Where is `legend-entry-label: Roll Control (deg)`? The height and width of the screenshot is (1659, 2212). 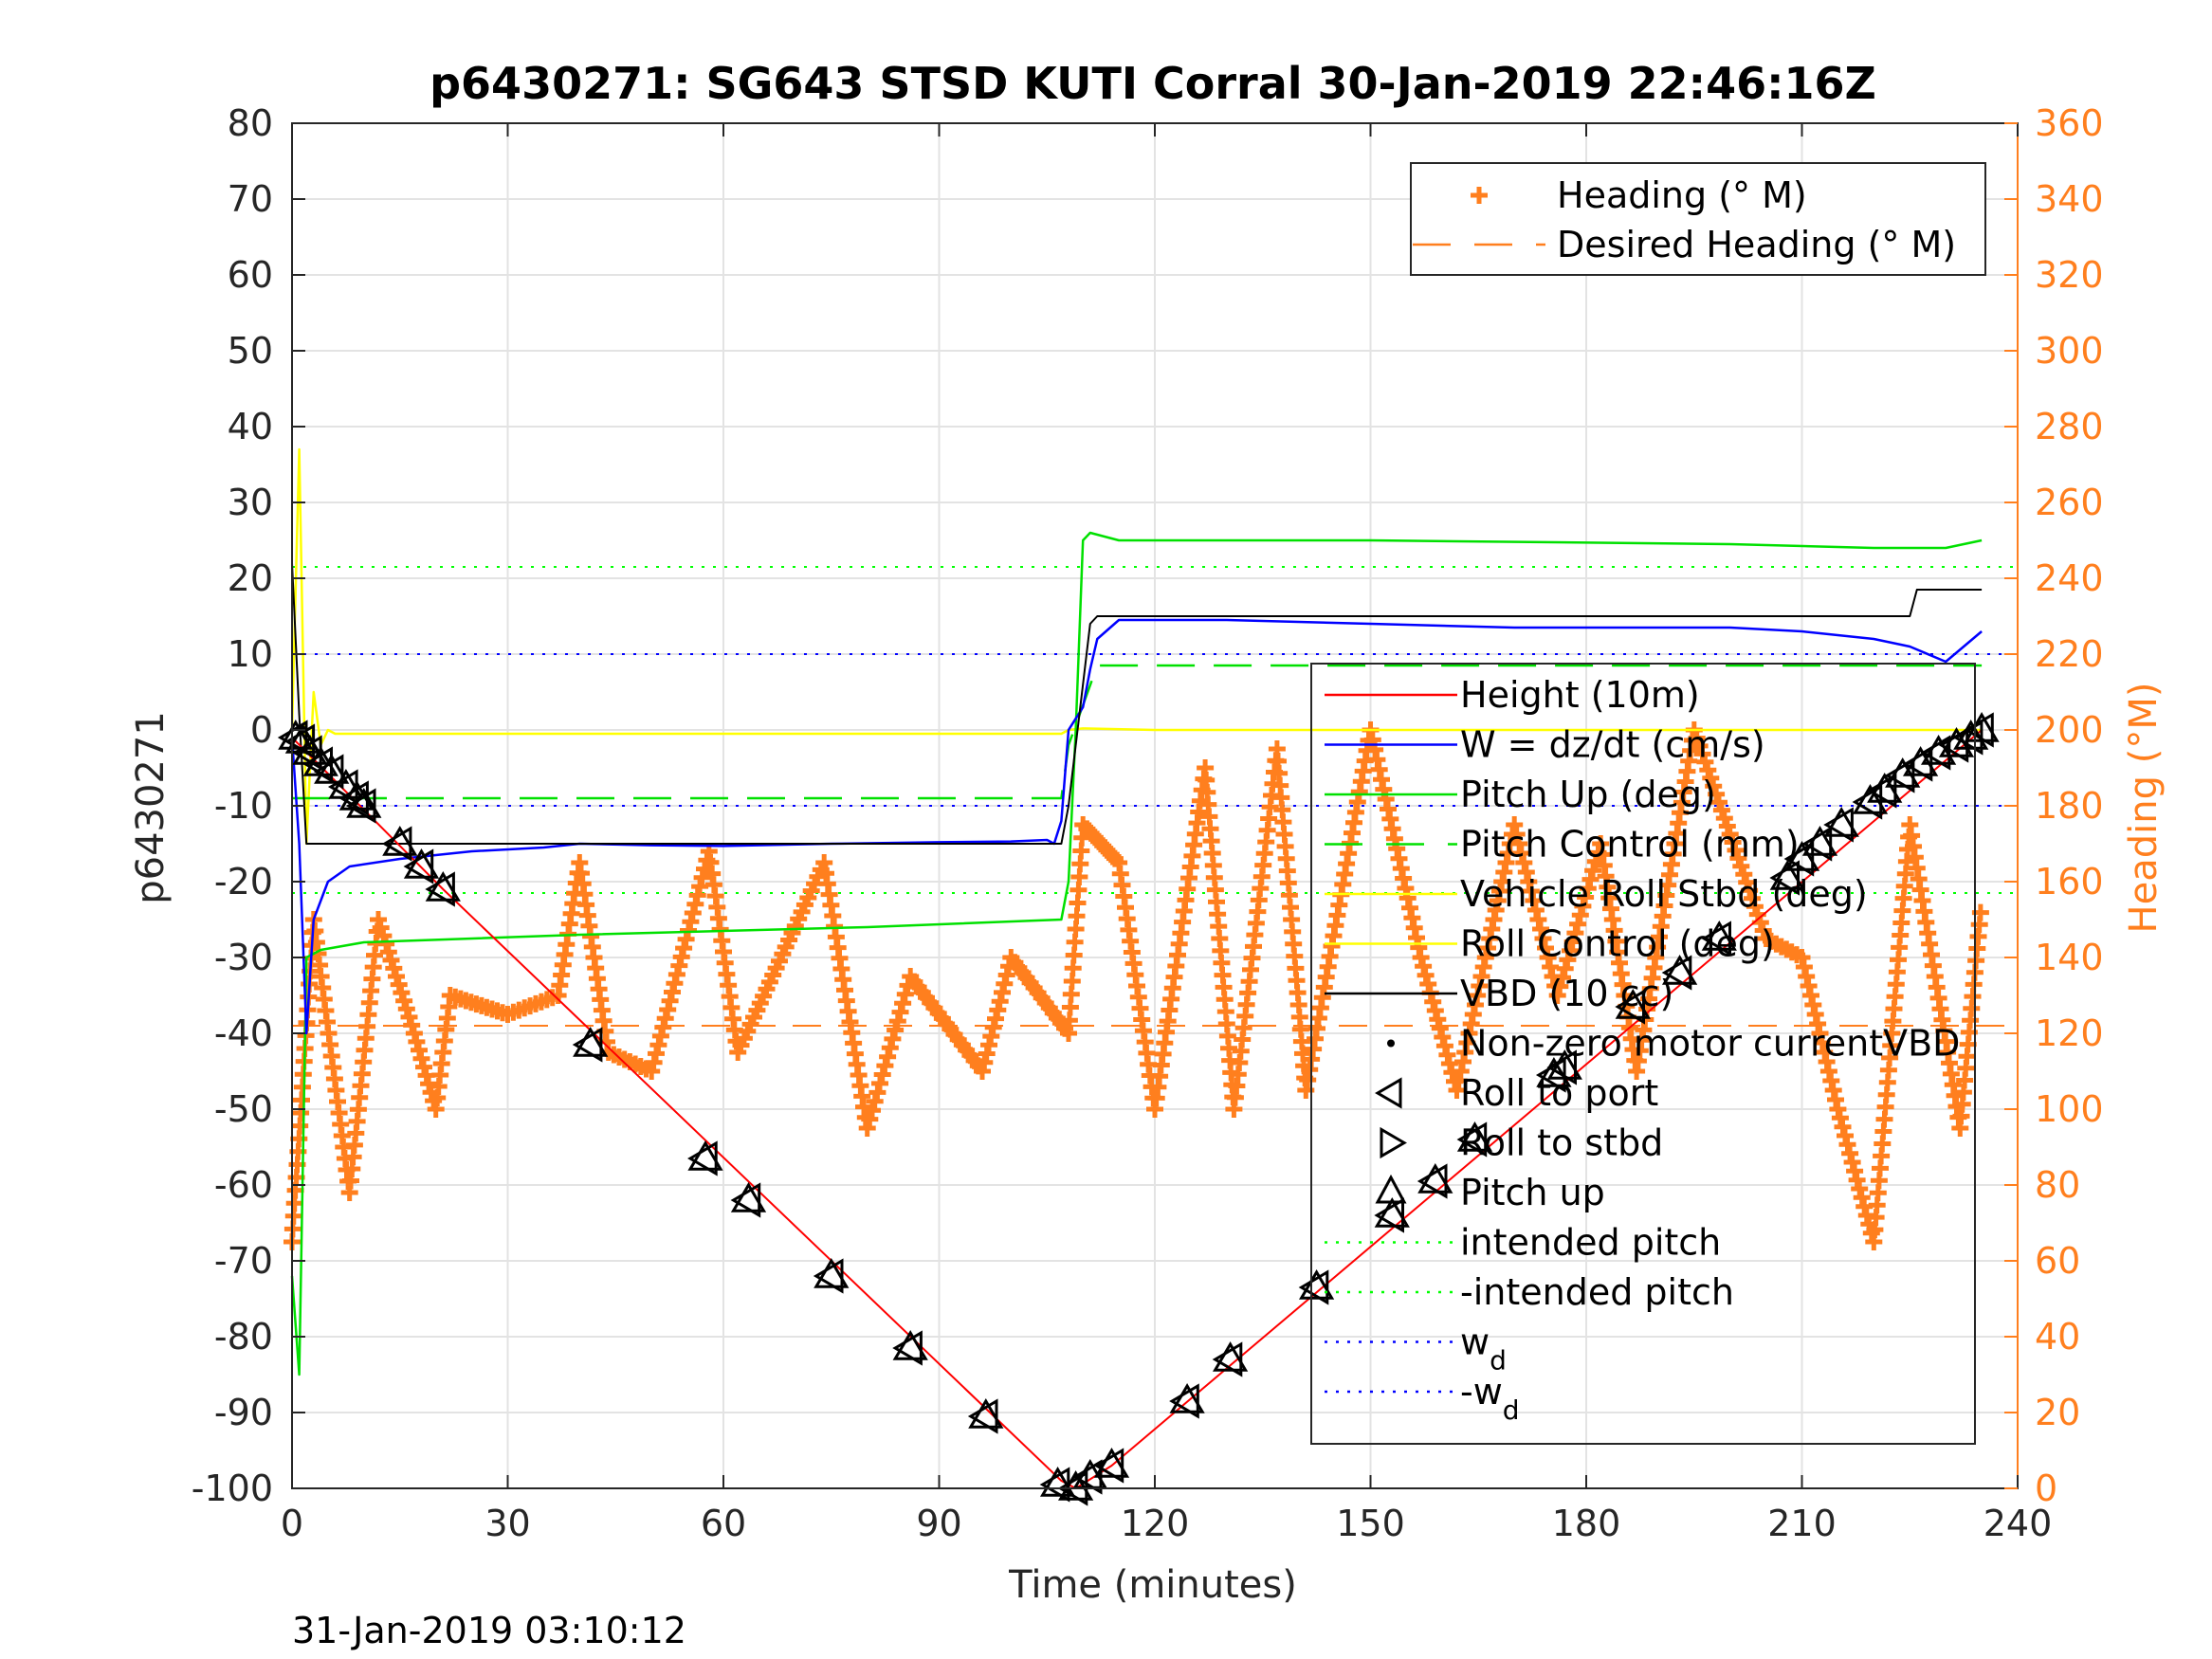 legend-entry-label: Roll Control (deg) is located at coordinates (1617, 944).